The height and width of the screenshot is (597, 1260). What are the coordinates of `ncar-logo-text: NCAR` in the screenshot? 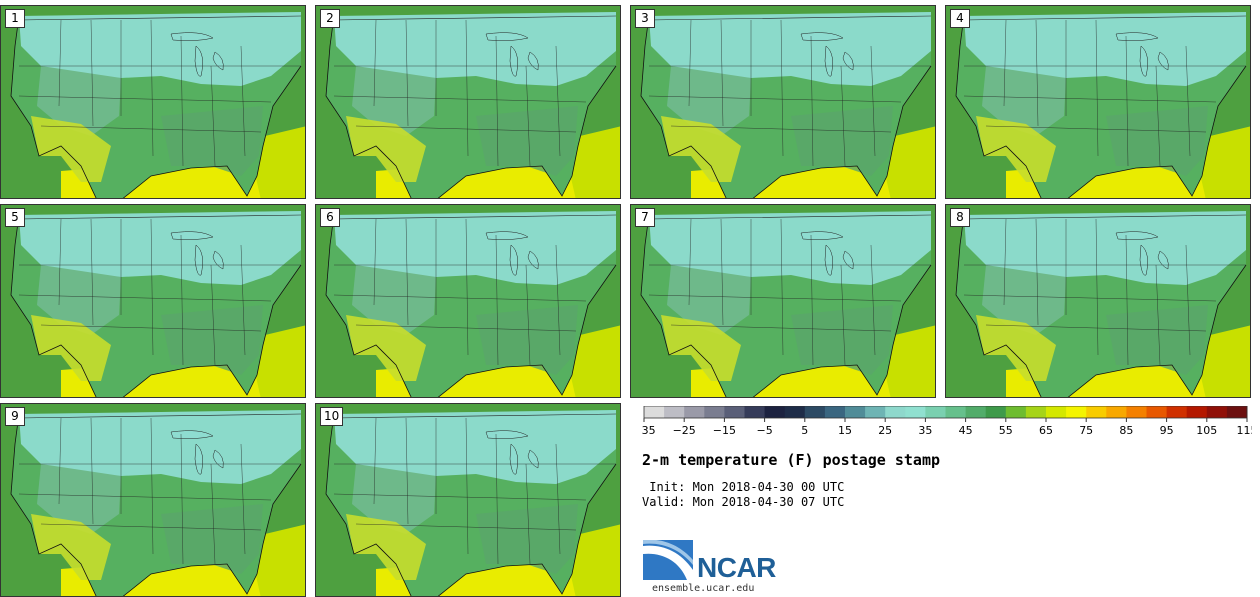 It's located at (736, 567).